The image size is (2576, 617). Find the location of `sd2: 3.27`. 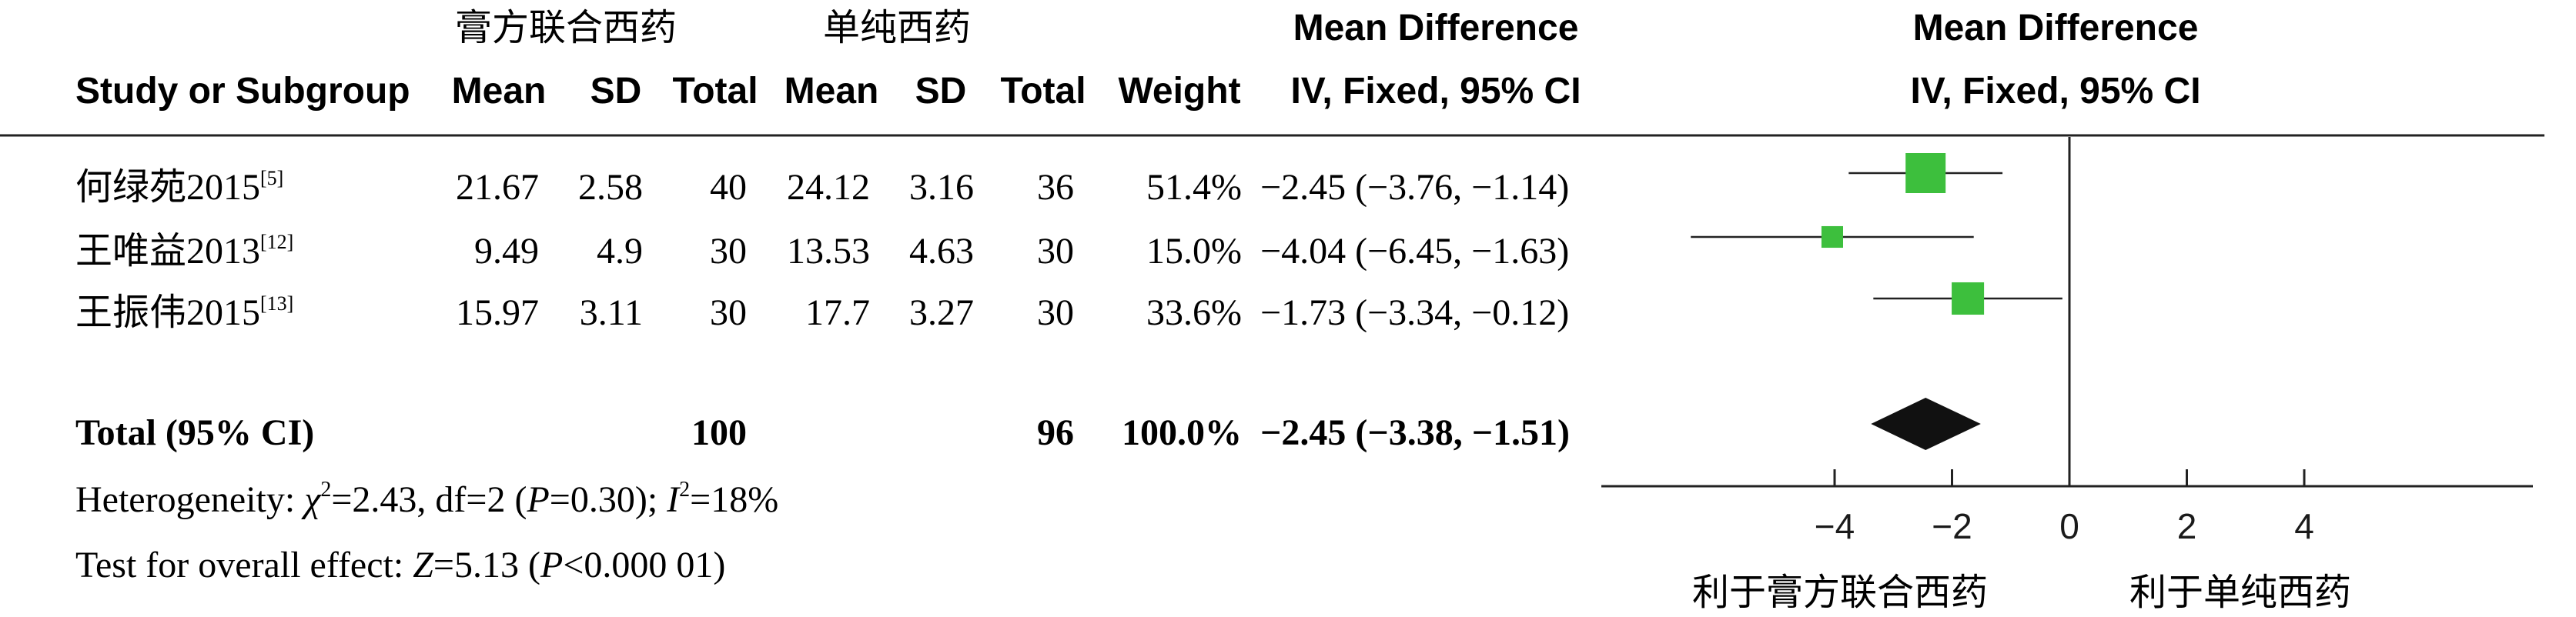

sd2: 3.27 is located at coordinates (942, 312).